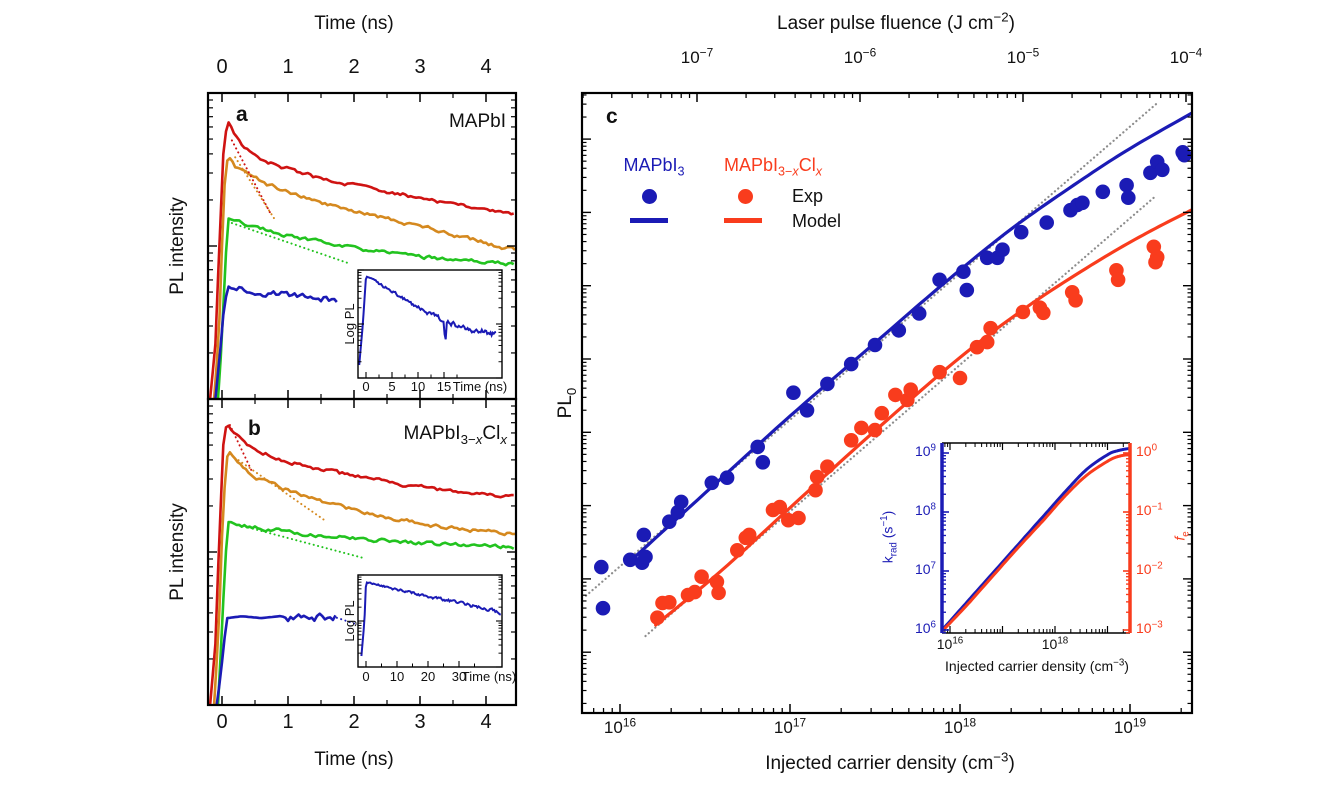  I want to click on inset-curve-f_e vs density, so click(1036, 542).